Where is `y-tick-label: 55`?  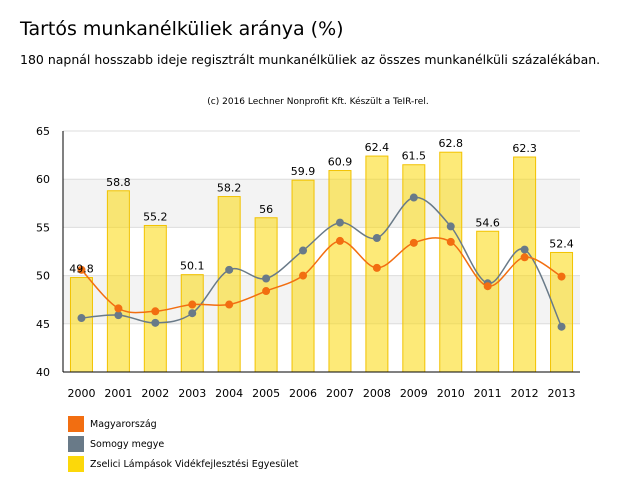
y-tick-label: 55 is located at coordinates (43, 227).